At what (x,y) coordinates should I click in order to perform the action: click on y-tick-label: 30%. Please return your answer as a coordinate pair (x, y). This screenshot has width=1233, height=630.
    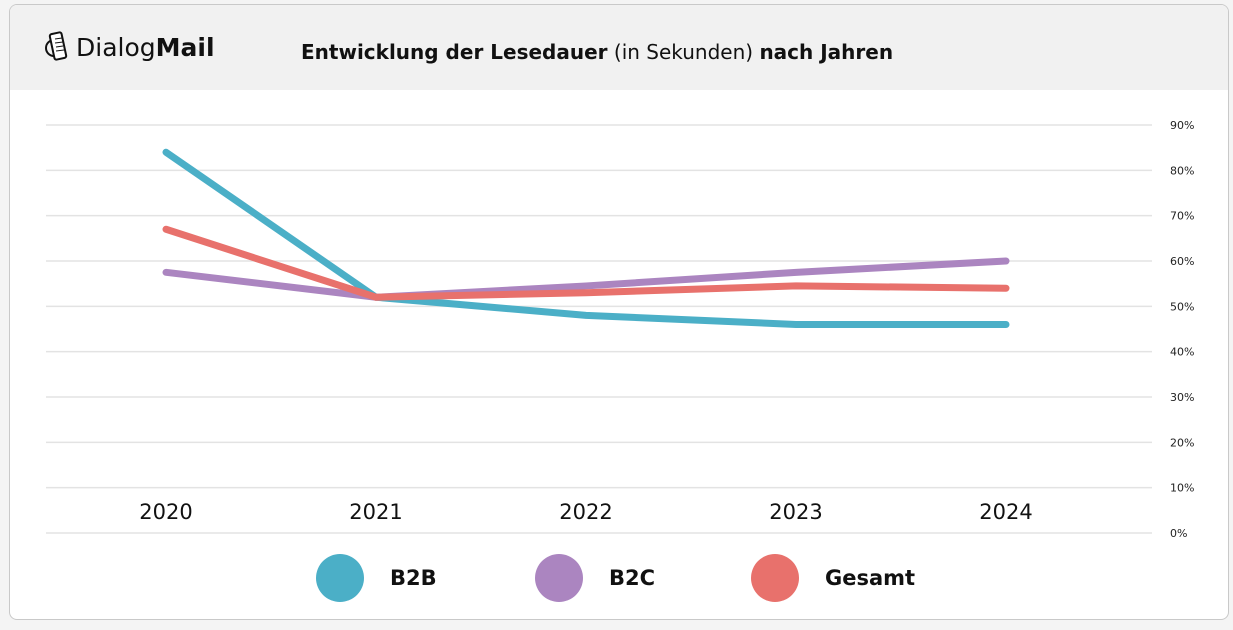
    Looking at the image, I should click on (1182, 397).